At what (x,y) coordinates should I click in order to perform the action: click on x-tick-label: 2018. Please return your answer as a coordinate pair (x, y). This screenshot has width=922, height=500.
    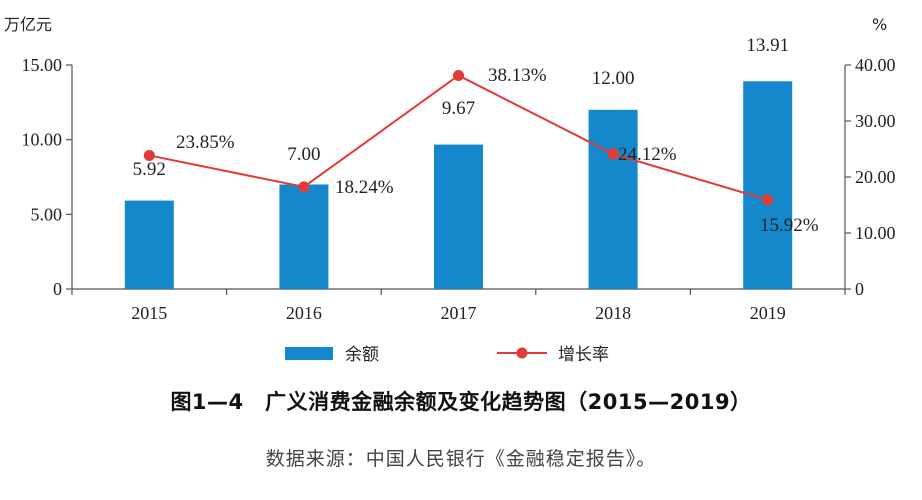
    Looking at the image, I should click on (613, 313).